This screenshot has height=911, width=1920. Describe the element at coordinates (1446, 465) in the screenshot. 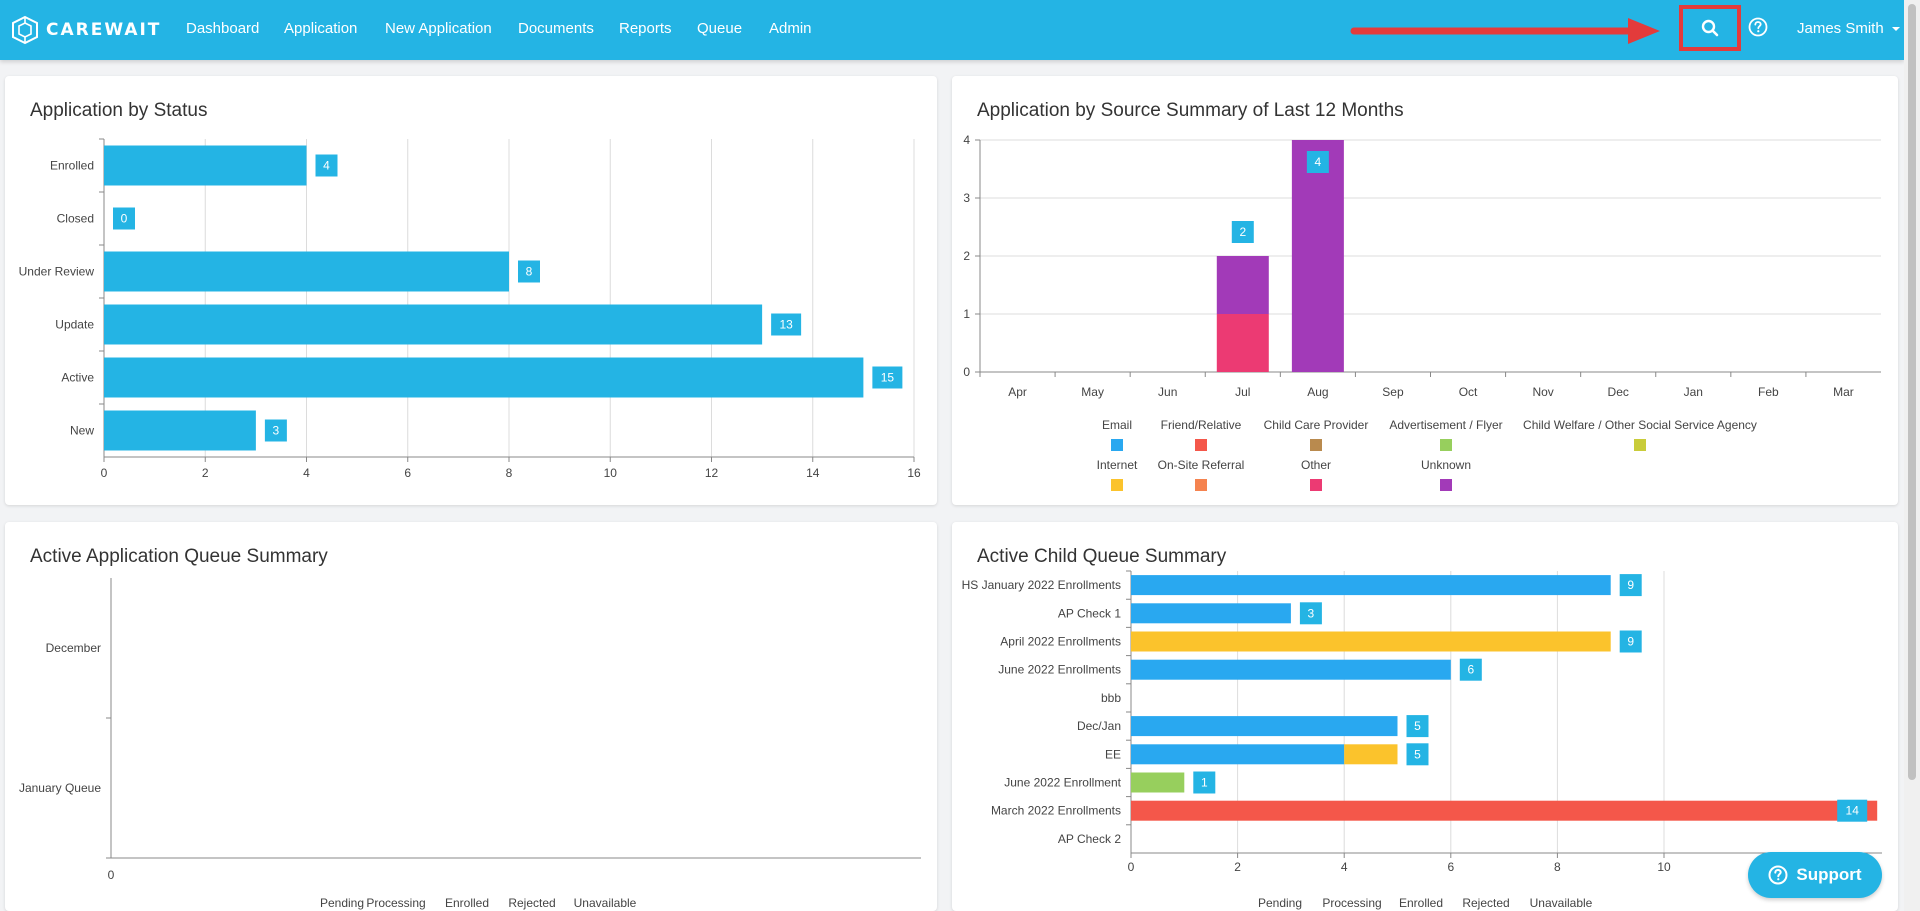

I see `legend-label: Unknown` at that location.